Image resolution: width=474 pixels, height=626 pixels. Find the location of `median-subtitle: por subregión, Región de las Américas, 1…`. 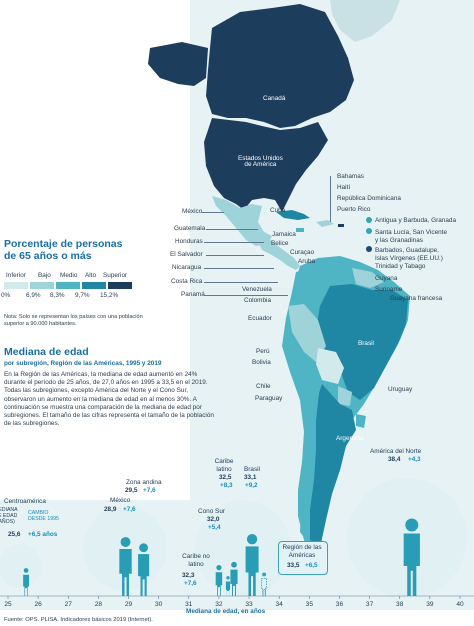

median-subtitle: por subregión, Región de las Américas, 1… is located at coordinates (83, 363).